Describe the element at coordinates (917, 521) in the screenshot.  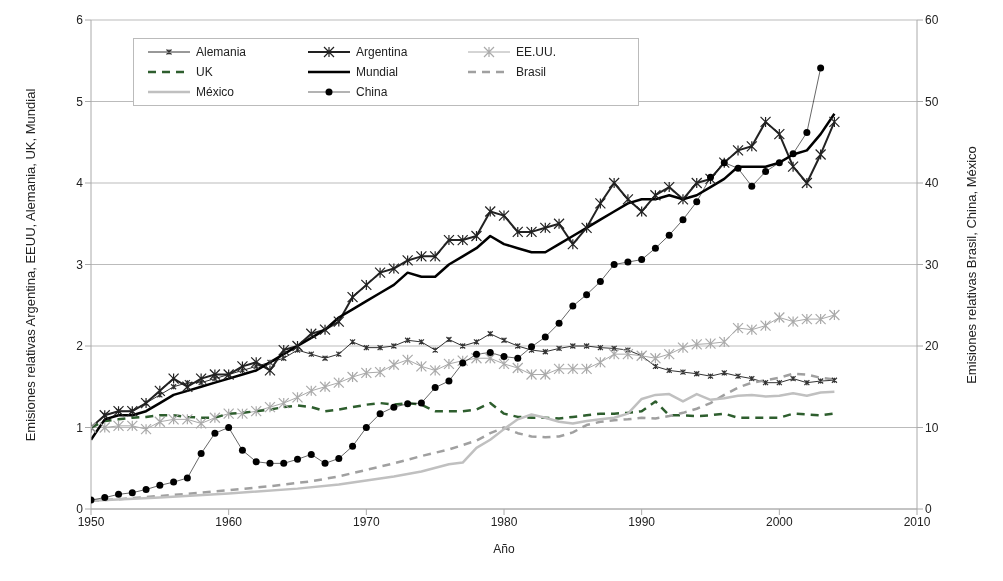
I see `x-tick-label: 2010` at that location.